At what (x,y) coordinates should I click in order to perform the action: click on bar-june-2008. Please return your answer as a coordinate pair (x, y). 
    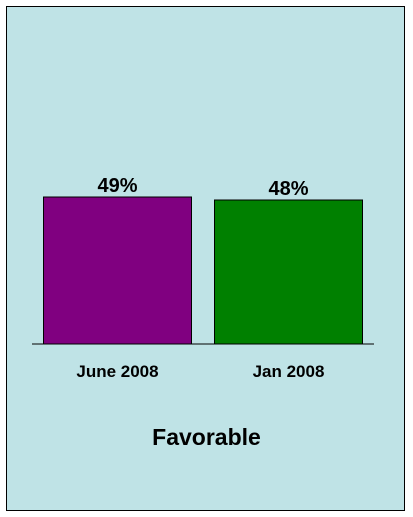
    Looking at the image, I should click on (117, 270).